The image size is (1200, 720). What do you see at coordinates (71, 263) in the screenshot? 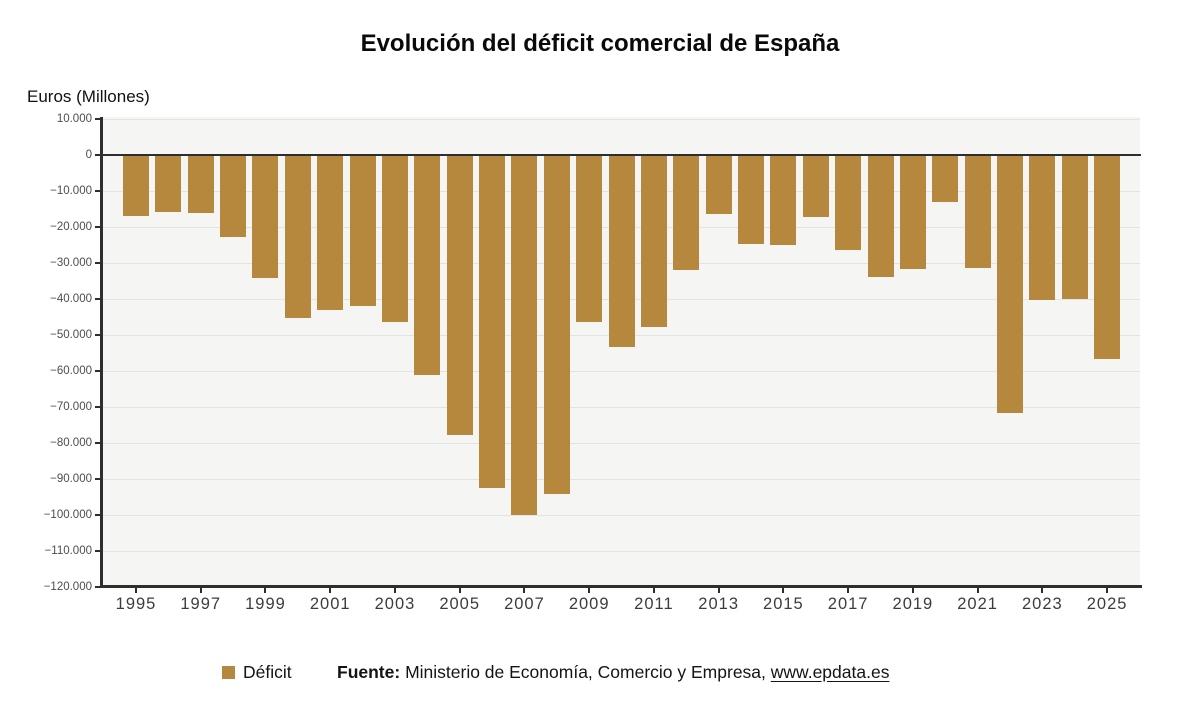
I see `y-tick-label: −30.000` at bounding box center [71, 263].